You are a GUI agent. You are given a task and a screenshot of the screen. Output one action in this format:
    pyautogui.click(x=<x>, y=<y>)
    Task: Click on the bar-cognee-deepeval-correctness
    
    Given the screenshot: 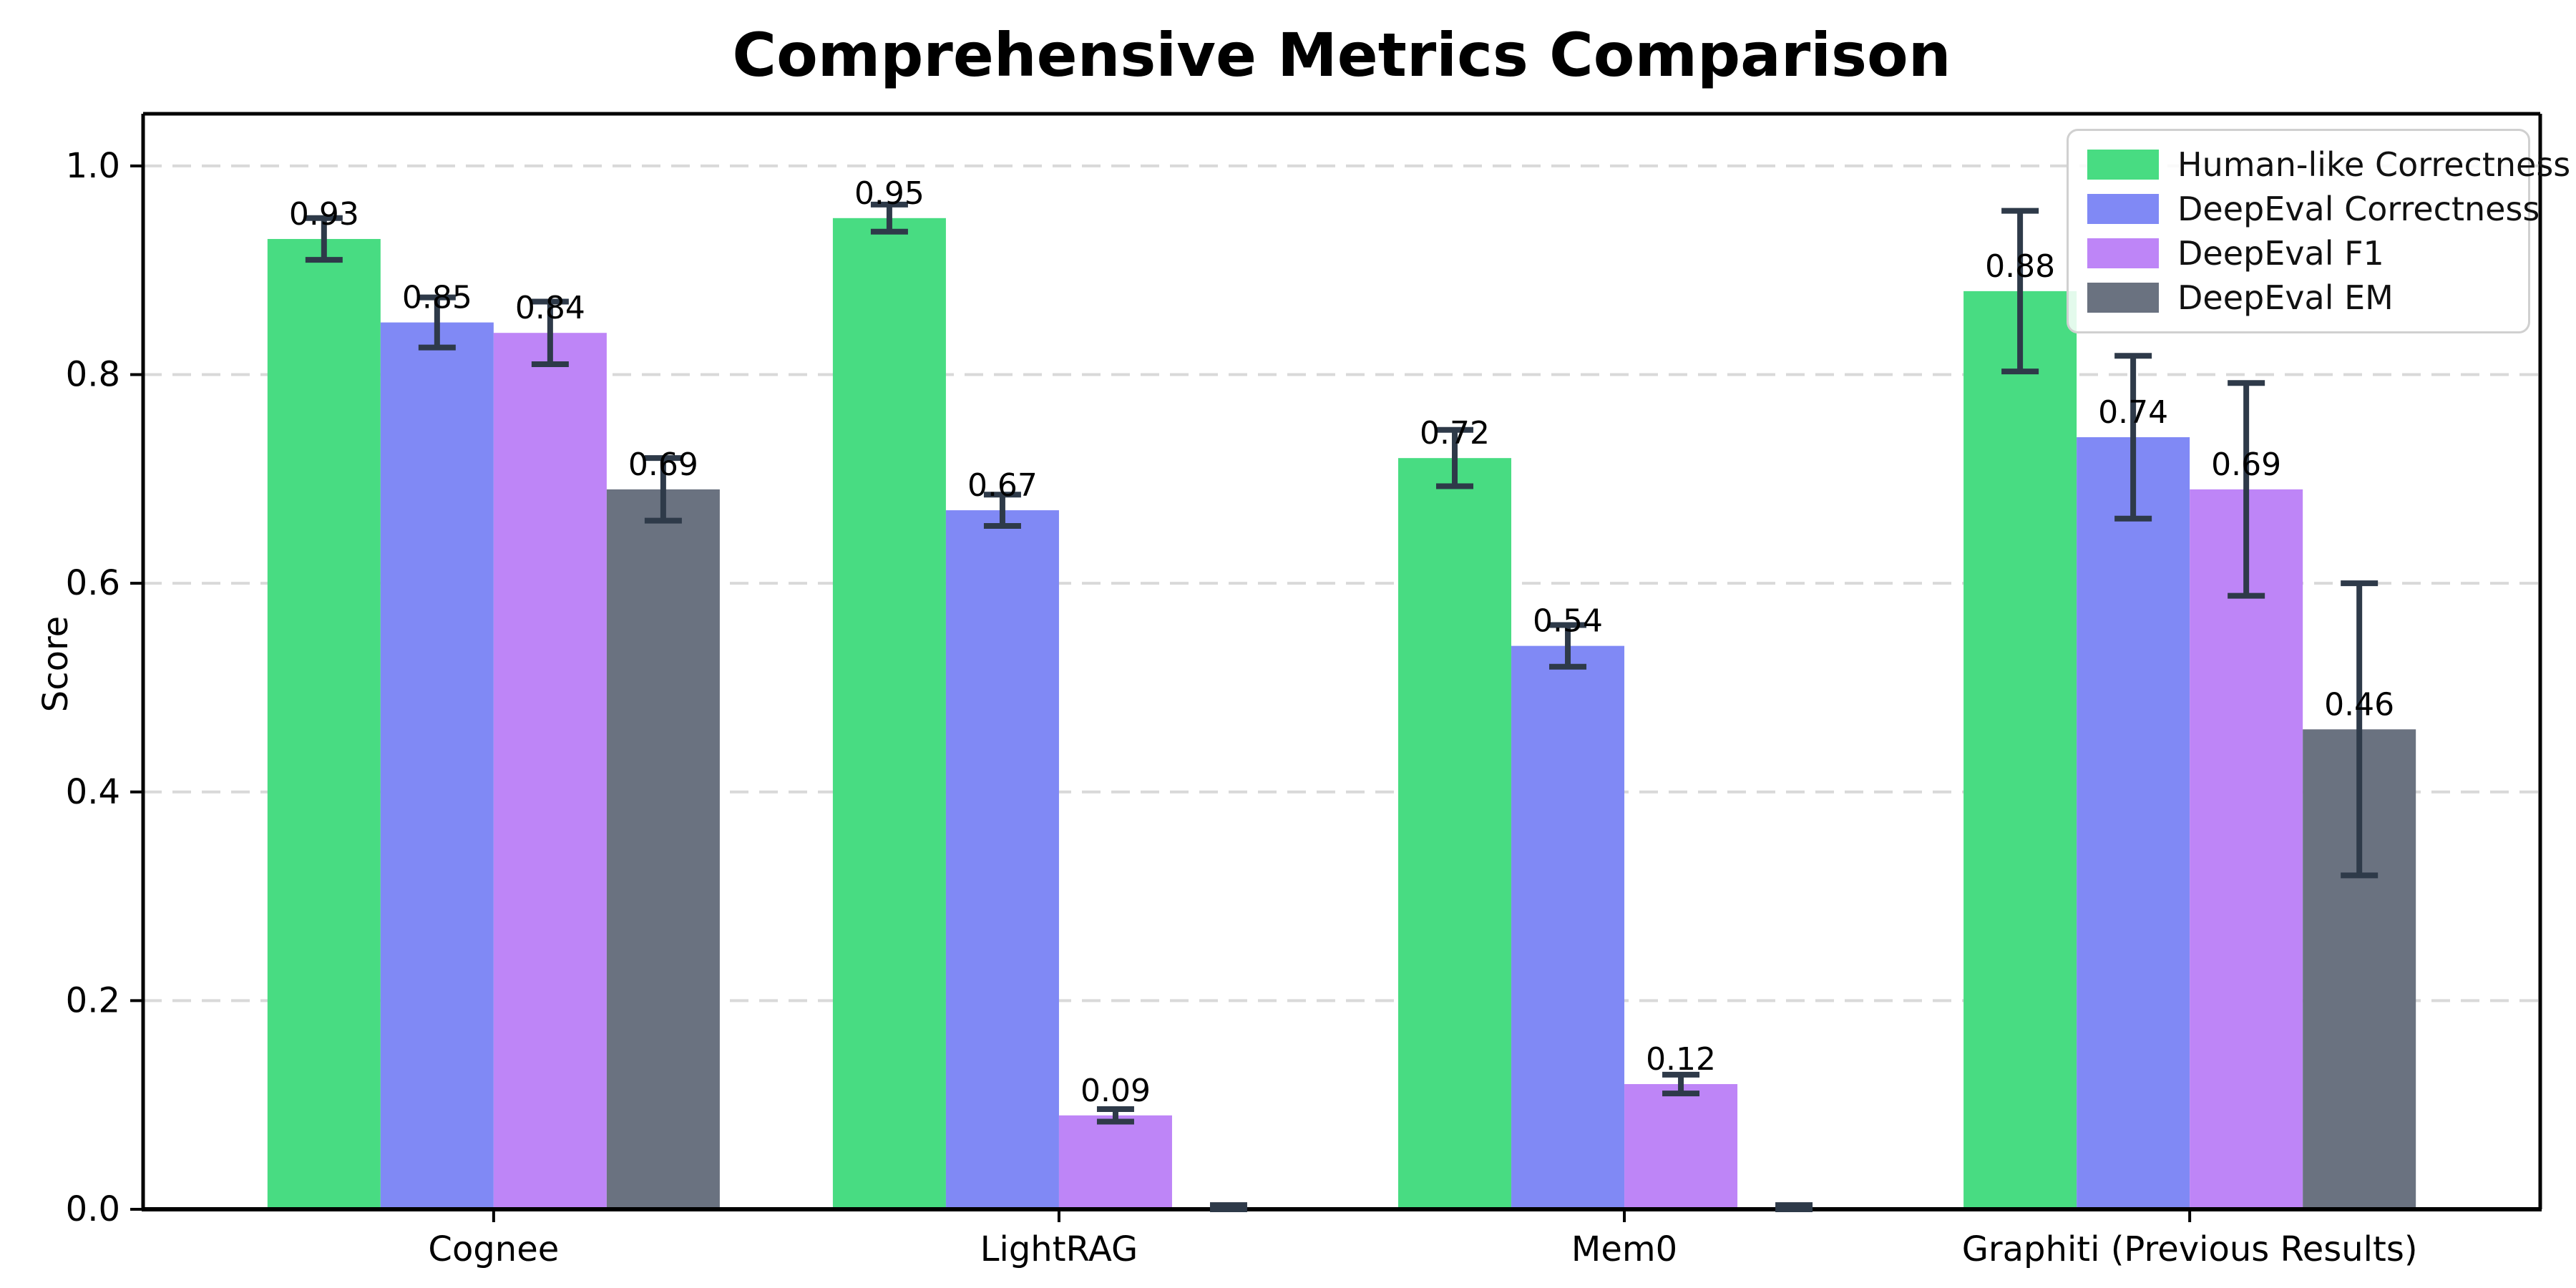 What is the action you would take?
    pyautogui.click(x=437, y=766)
    